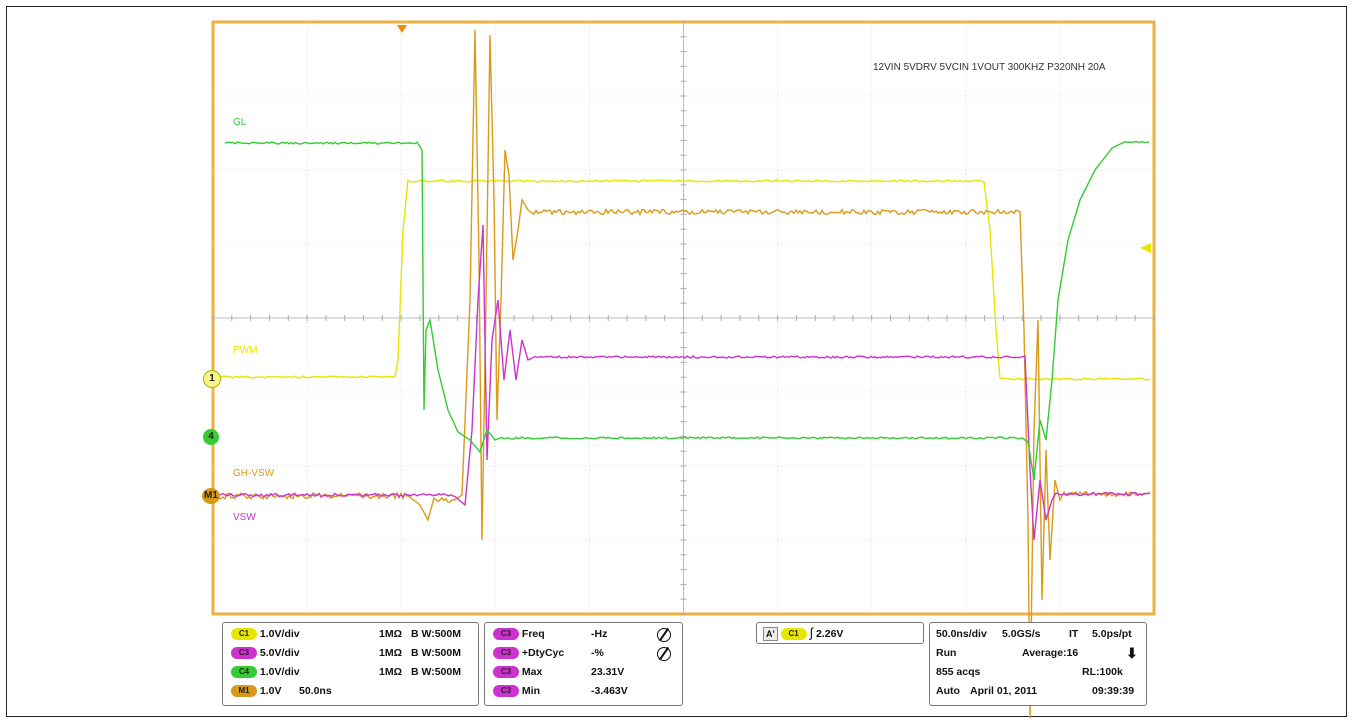 The width and height of the screenshot is (1353, 723). Describe the element at coordinates (353, 634) in the screenshot. I see `channel-row: C1 1.0V/div 1MΩ B W:500M` at that location.